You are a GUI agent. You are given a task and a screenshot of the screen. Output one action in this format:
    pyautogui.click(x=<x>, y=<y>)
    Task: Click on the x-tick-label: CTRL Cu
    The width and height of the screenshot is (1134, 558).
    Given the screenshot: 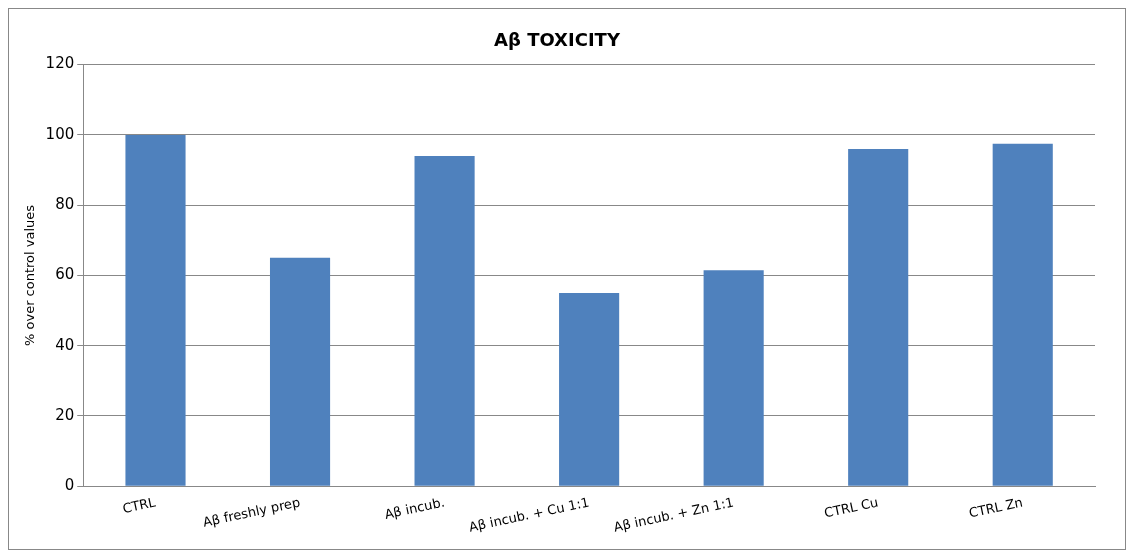 What is the action you would take?
    pyautogui.click(x=851, y=507)
    